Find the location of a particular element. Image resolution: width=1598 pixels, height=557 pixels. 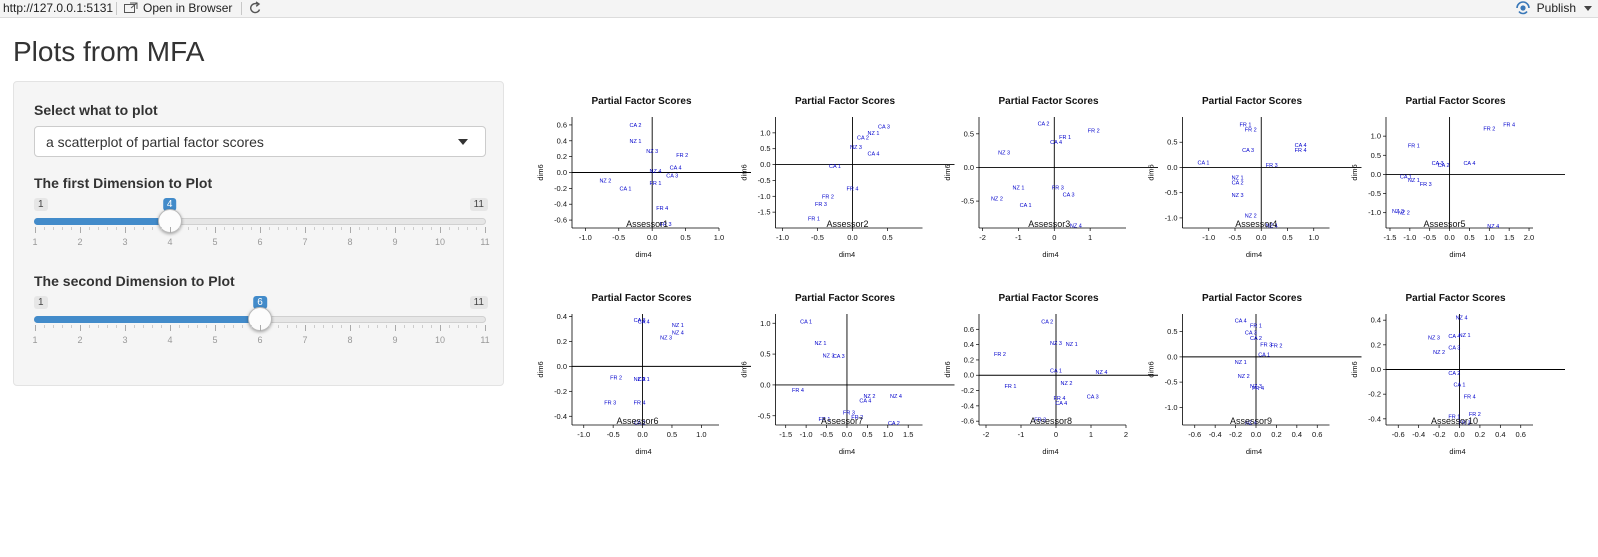

y-tick-label: -1.0 is located at coordinates (1374, 212).